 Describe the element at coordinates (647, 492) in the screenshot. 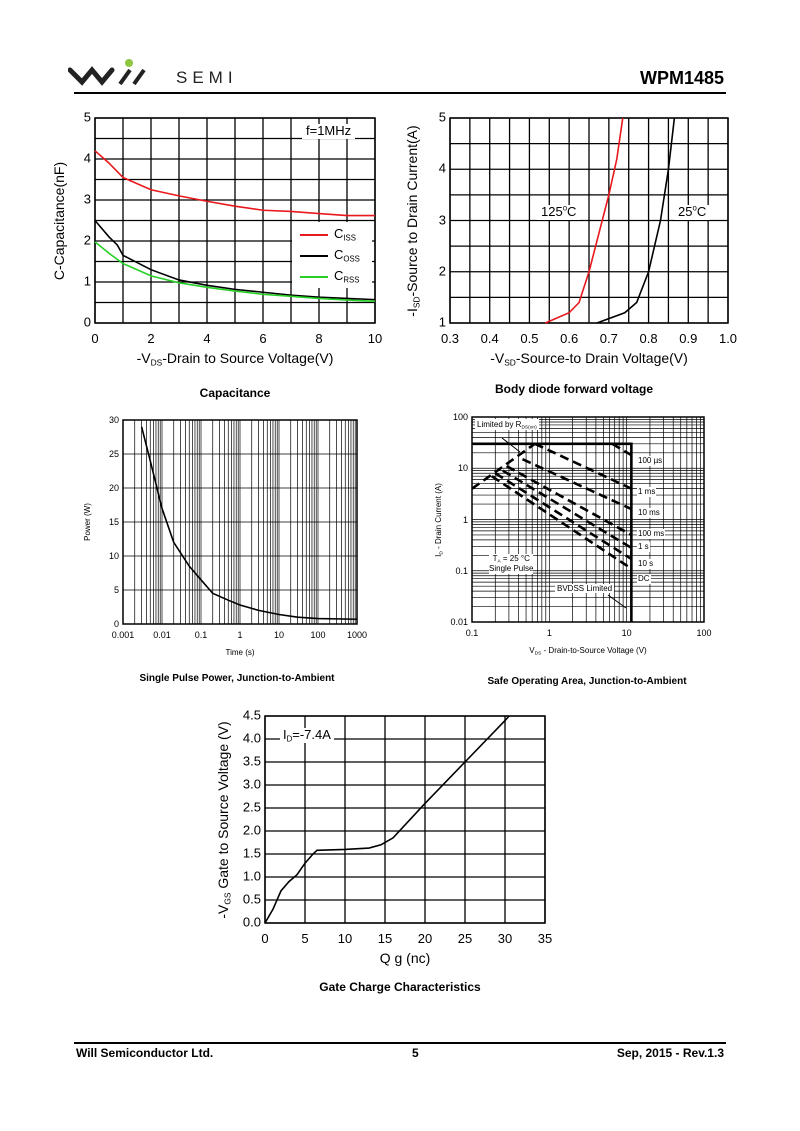

I see `soa-curve-label: 1 ms` at that location.